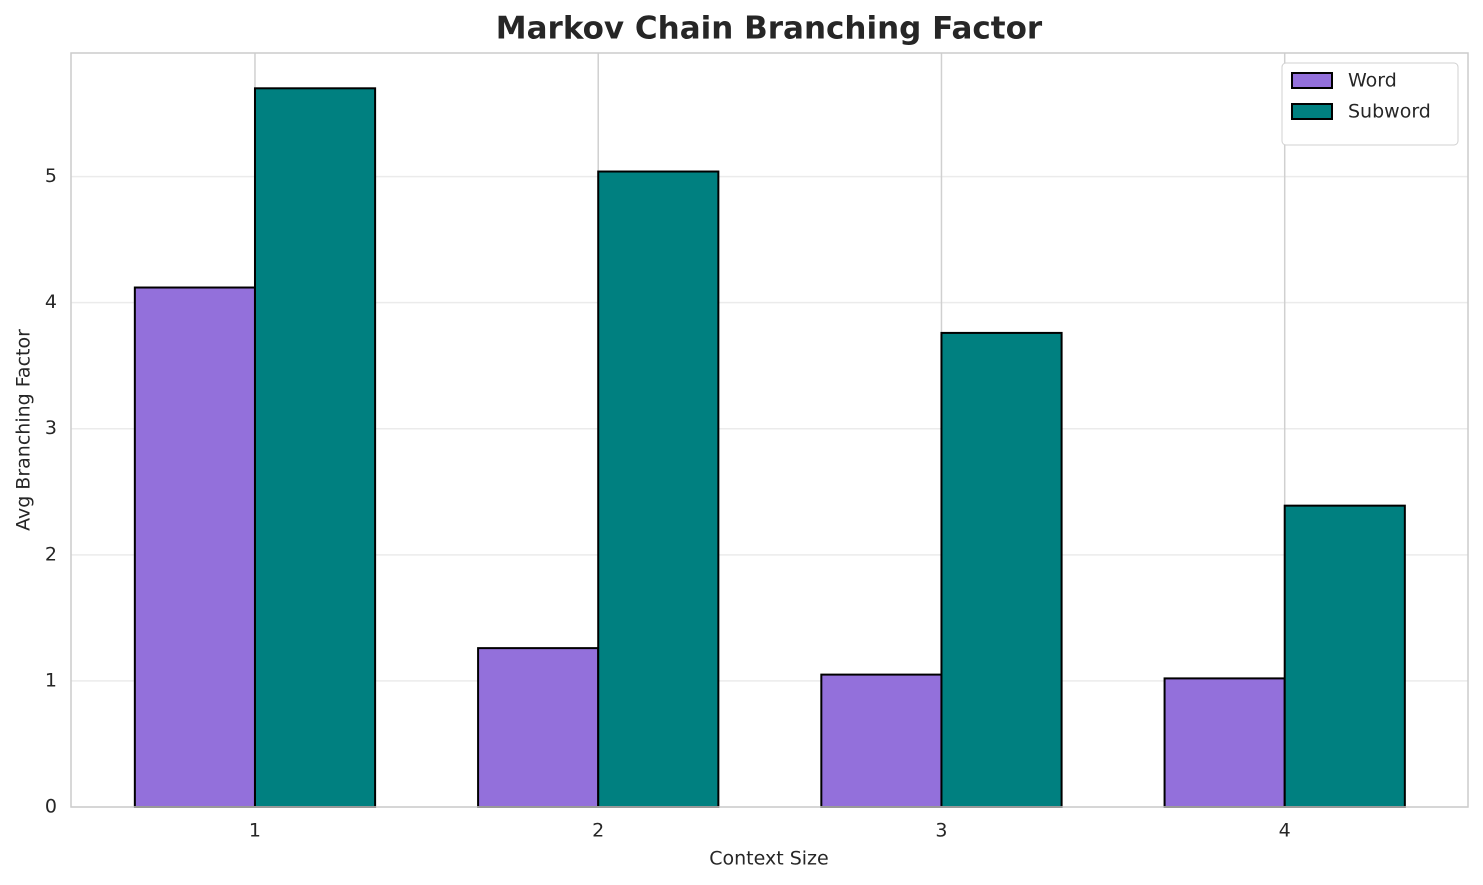  Describe the element at coordinates (51, 302) in the screenshot. I see `y-tick-label: 4` at that location.